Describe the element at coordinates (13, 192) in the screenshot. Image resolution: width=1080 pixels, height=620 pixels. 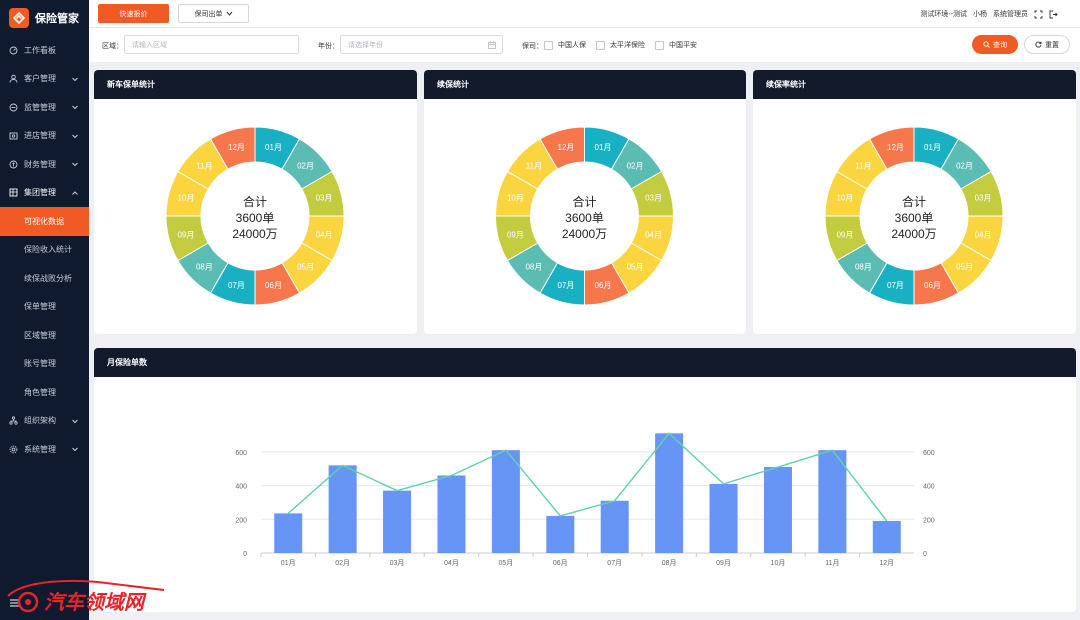
I see `group-icon` at that location.